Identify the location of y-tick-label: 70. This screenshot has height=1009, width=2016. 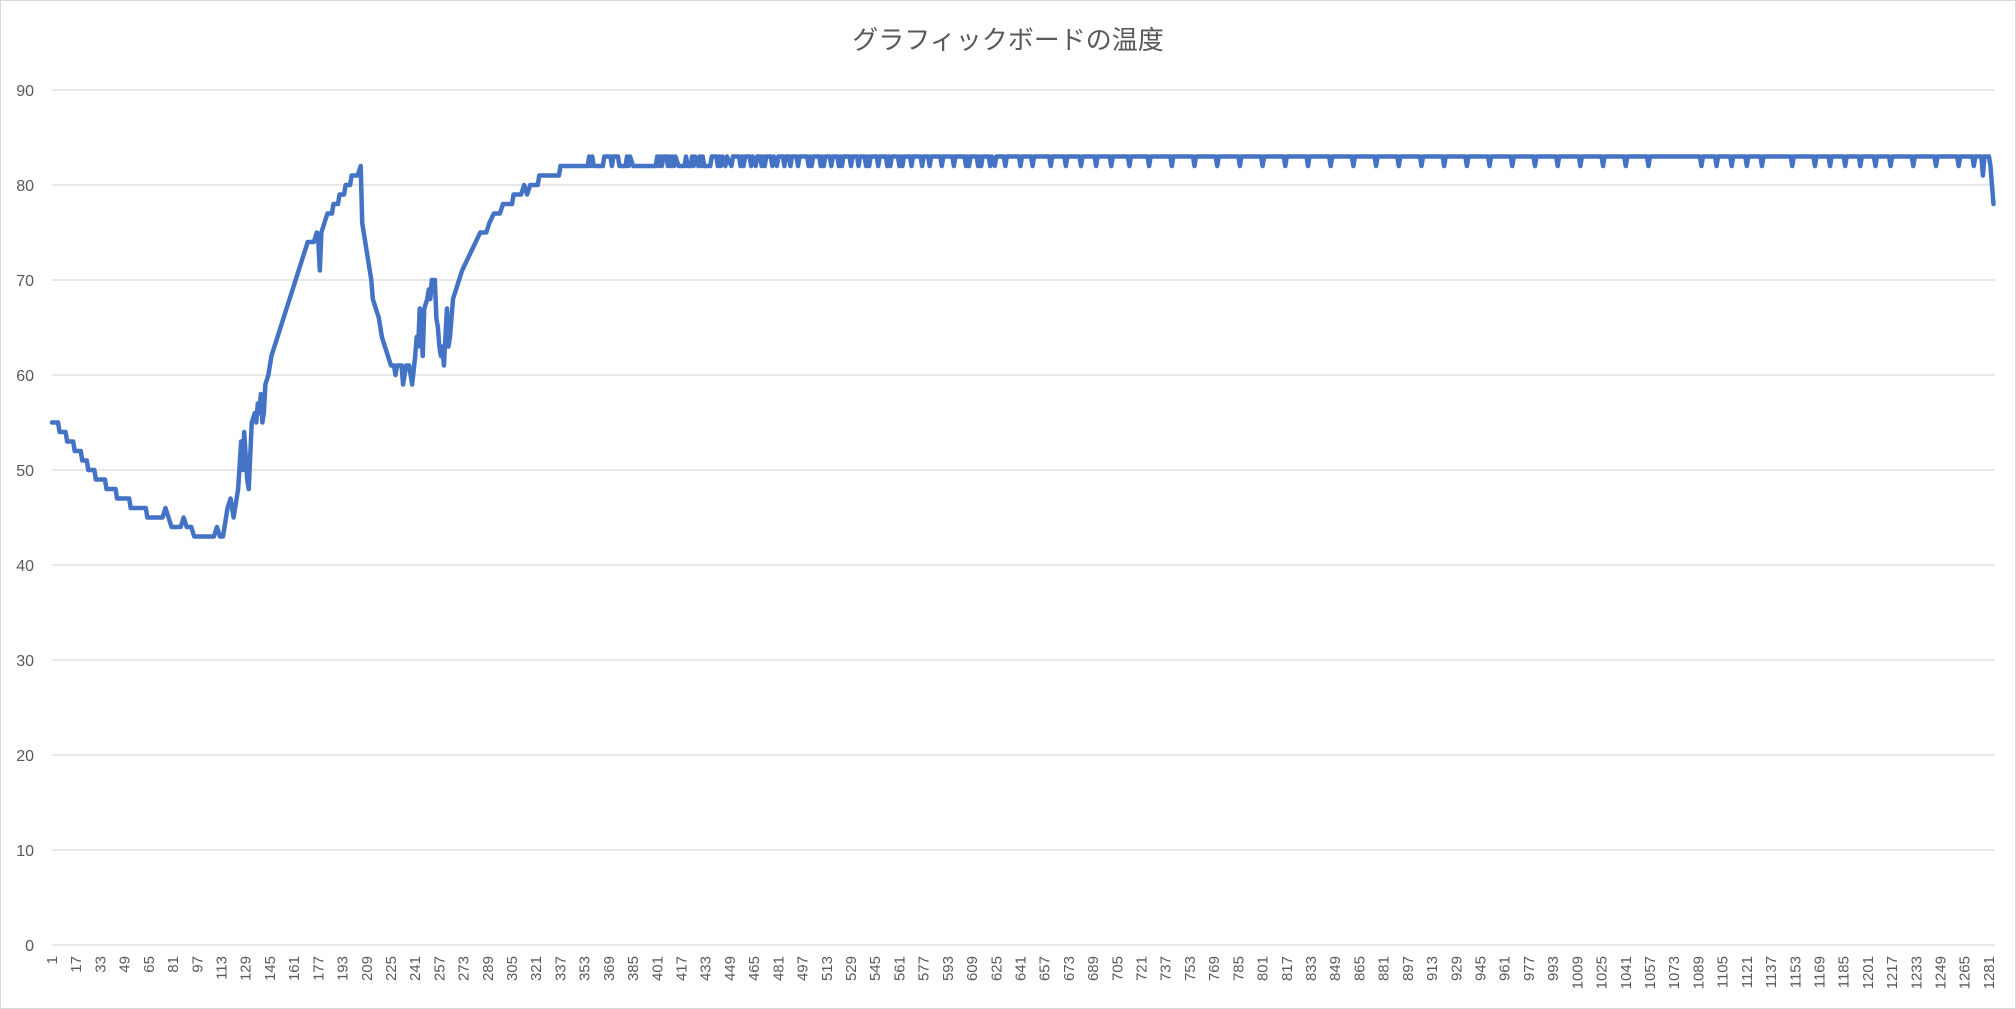
(25, 281).